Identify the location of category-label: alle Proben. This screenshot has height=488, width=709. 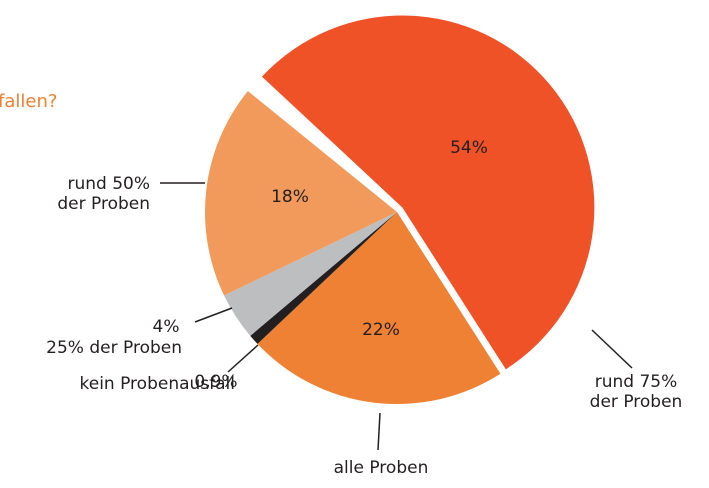
(381, 468).